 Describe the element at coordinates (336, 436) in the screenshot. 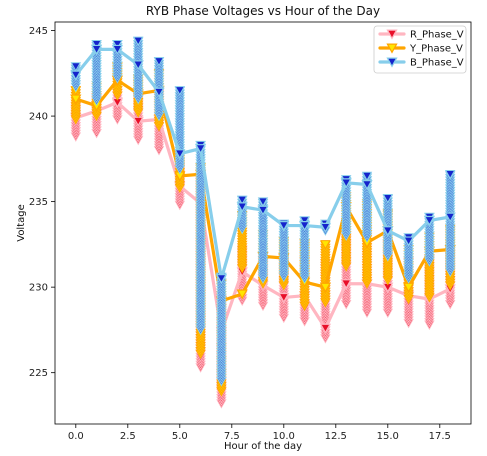

I see `x-tick-label: 12.5` at that location.